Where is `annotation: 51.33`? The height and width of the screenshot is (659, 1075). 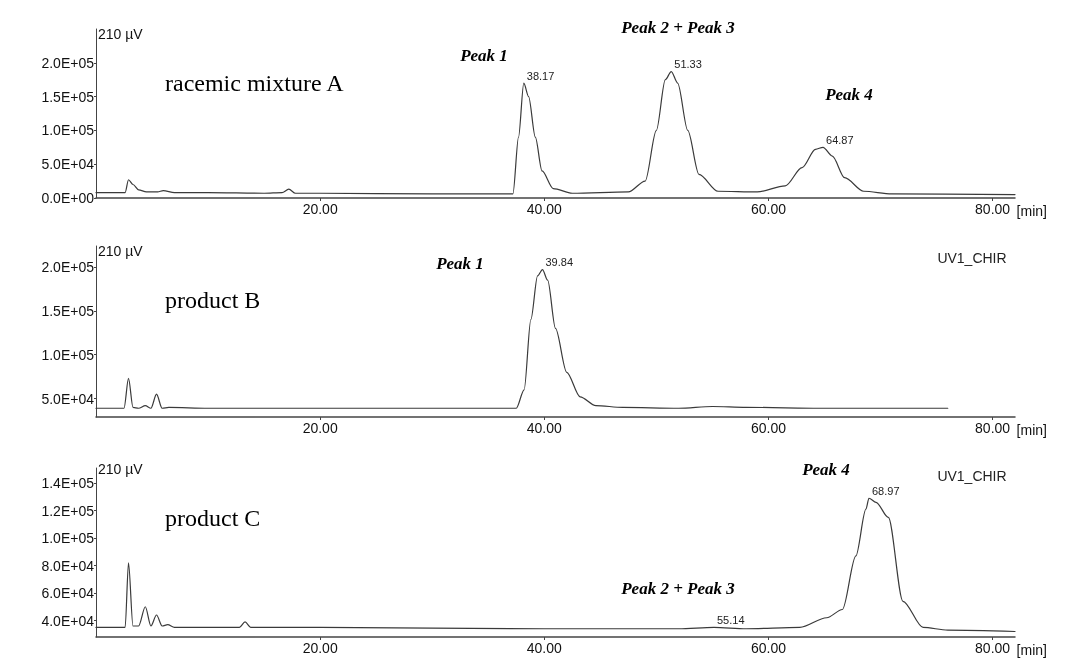
annotation: 51.33 is located at coordinates (688, 64).